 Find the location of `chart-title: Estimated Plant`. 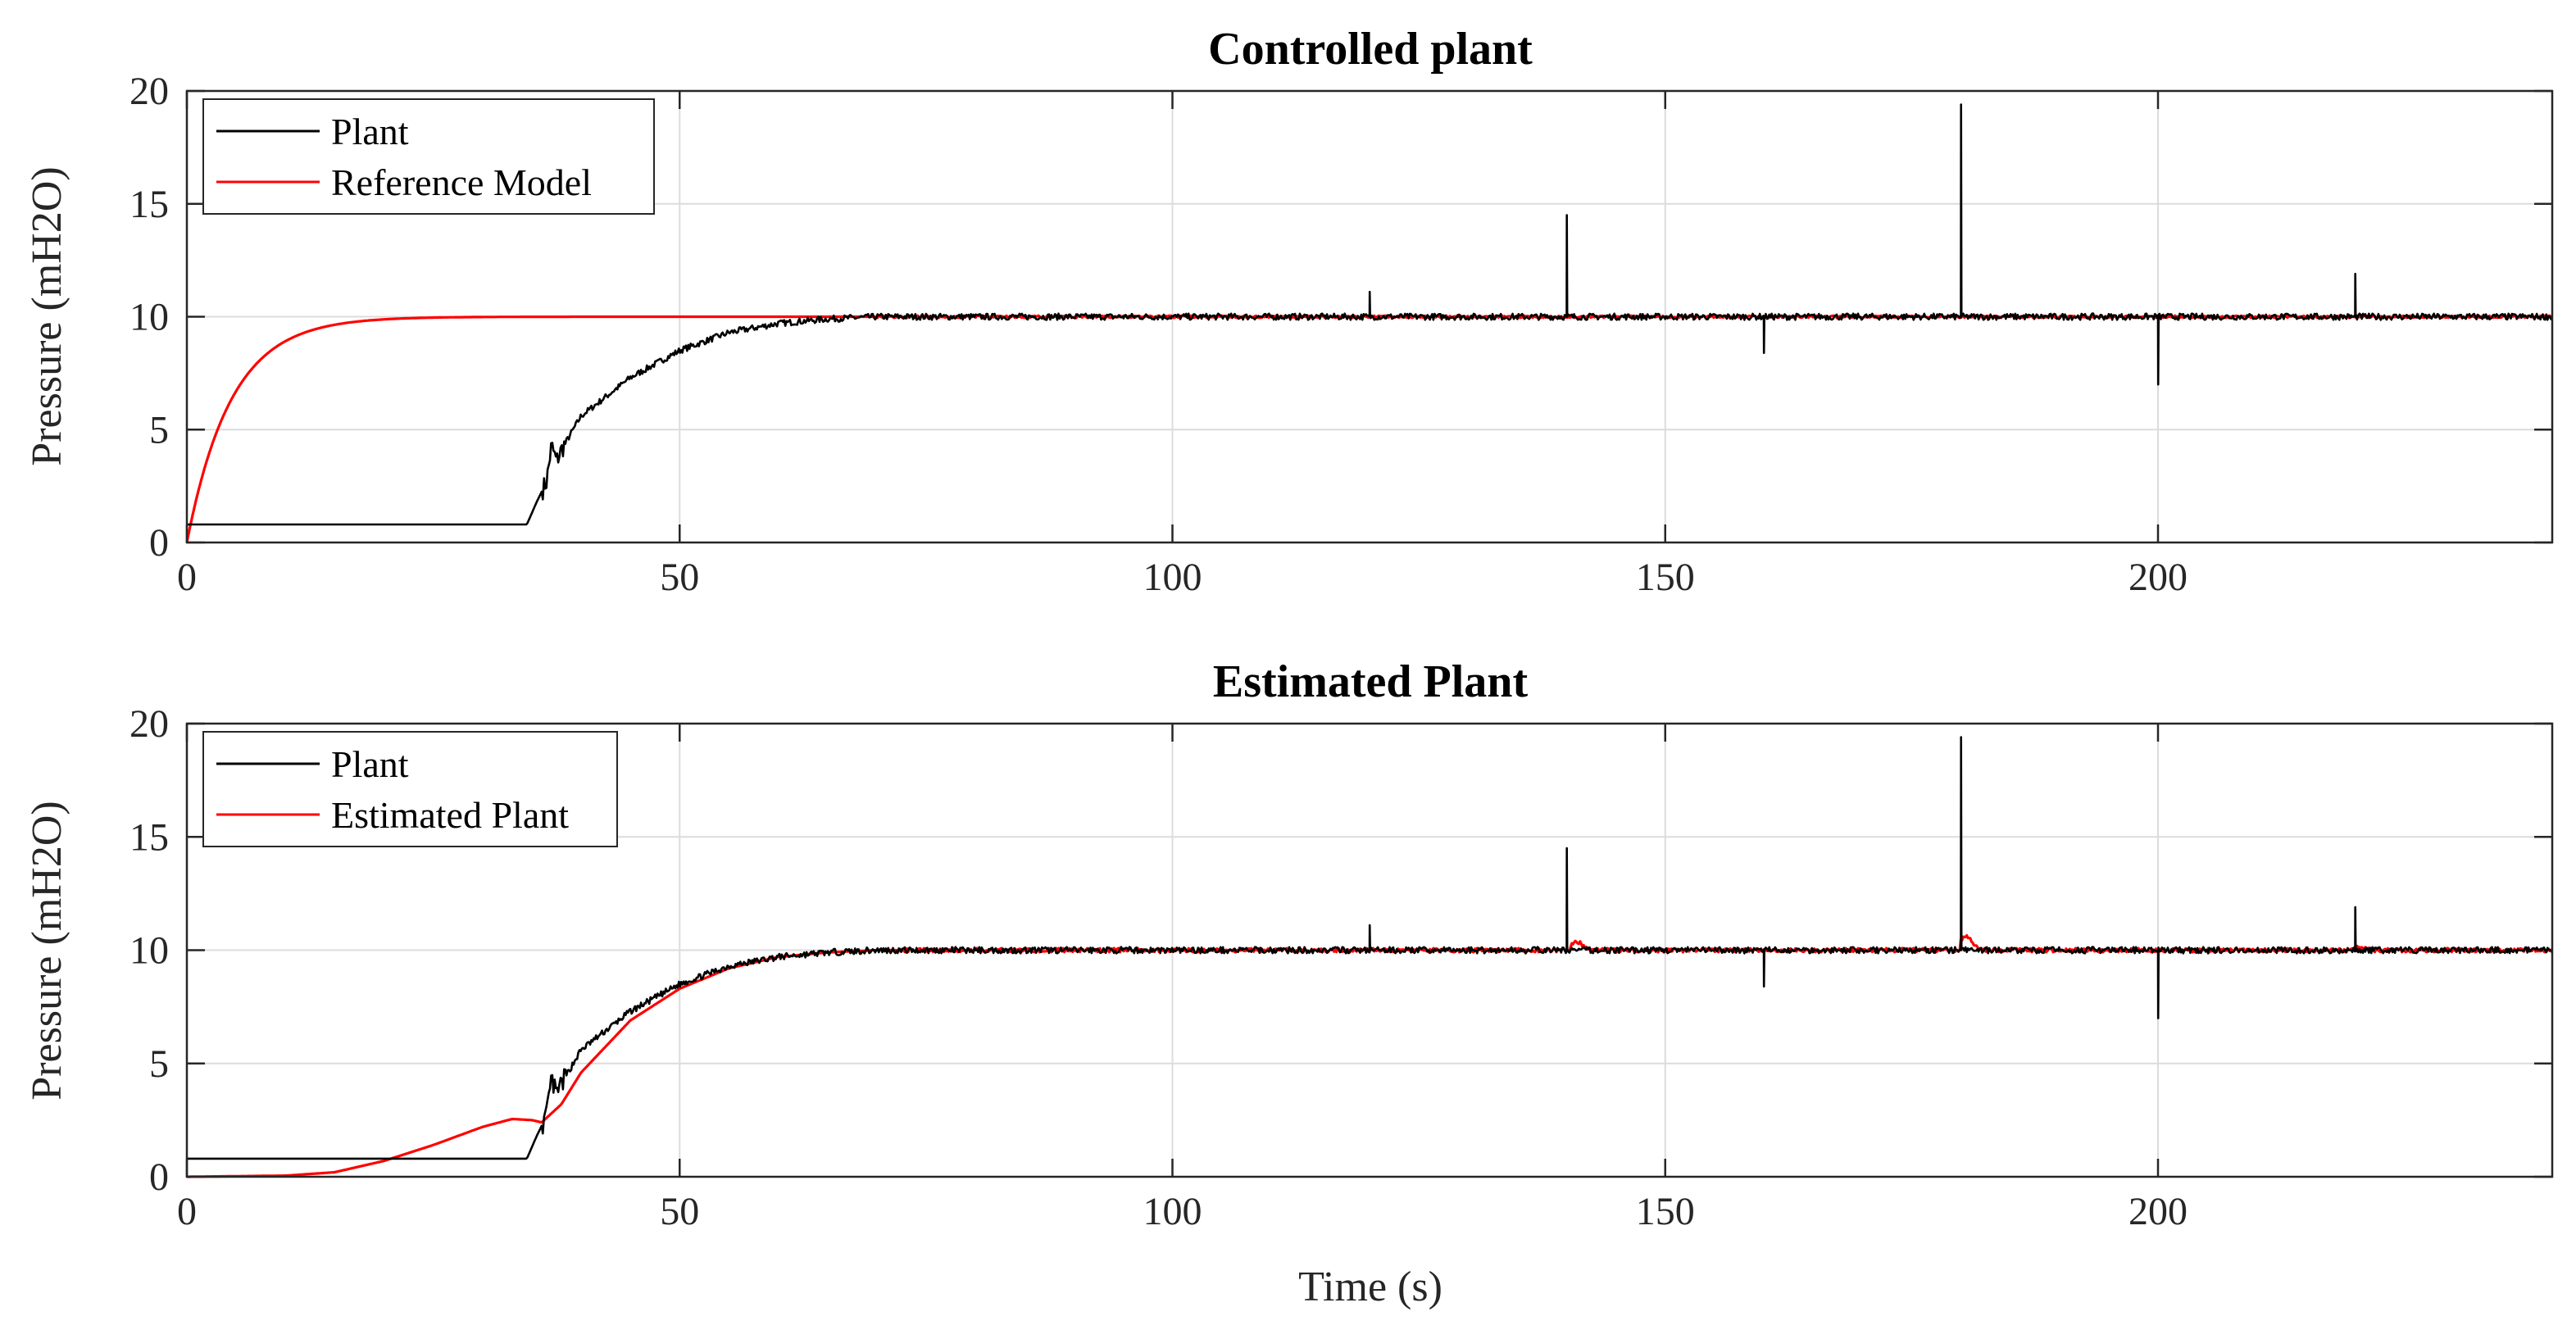

chart-title: Estimated Plant is located at coordinates (1371, 681).